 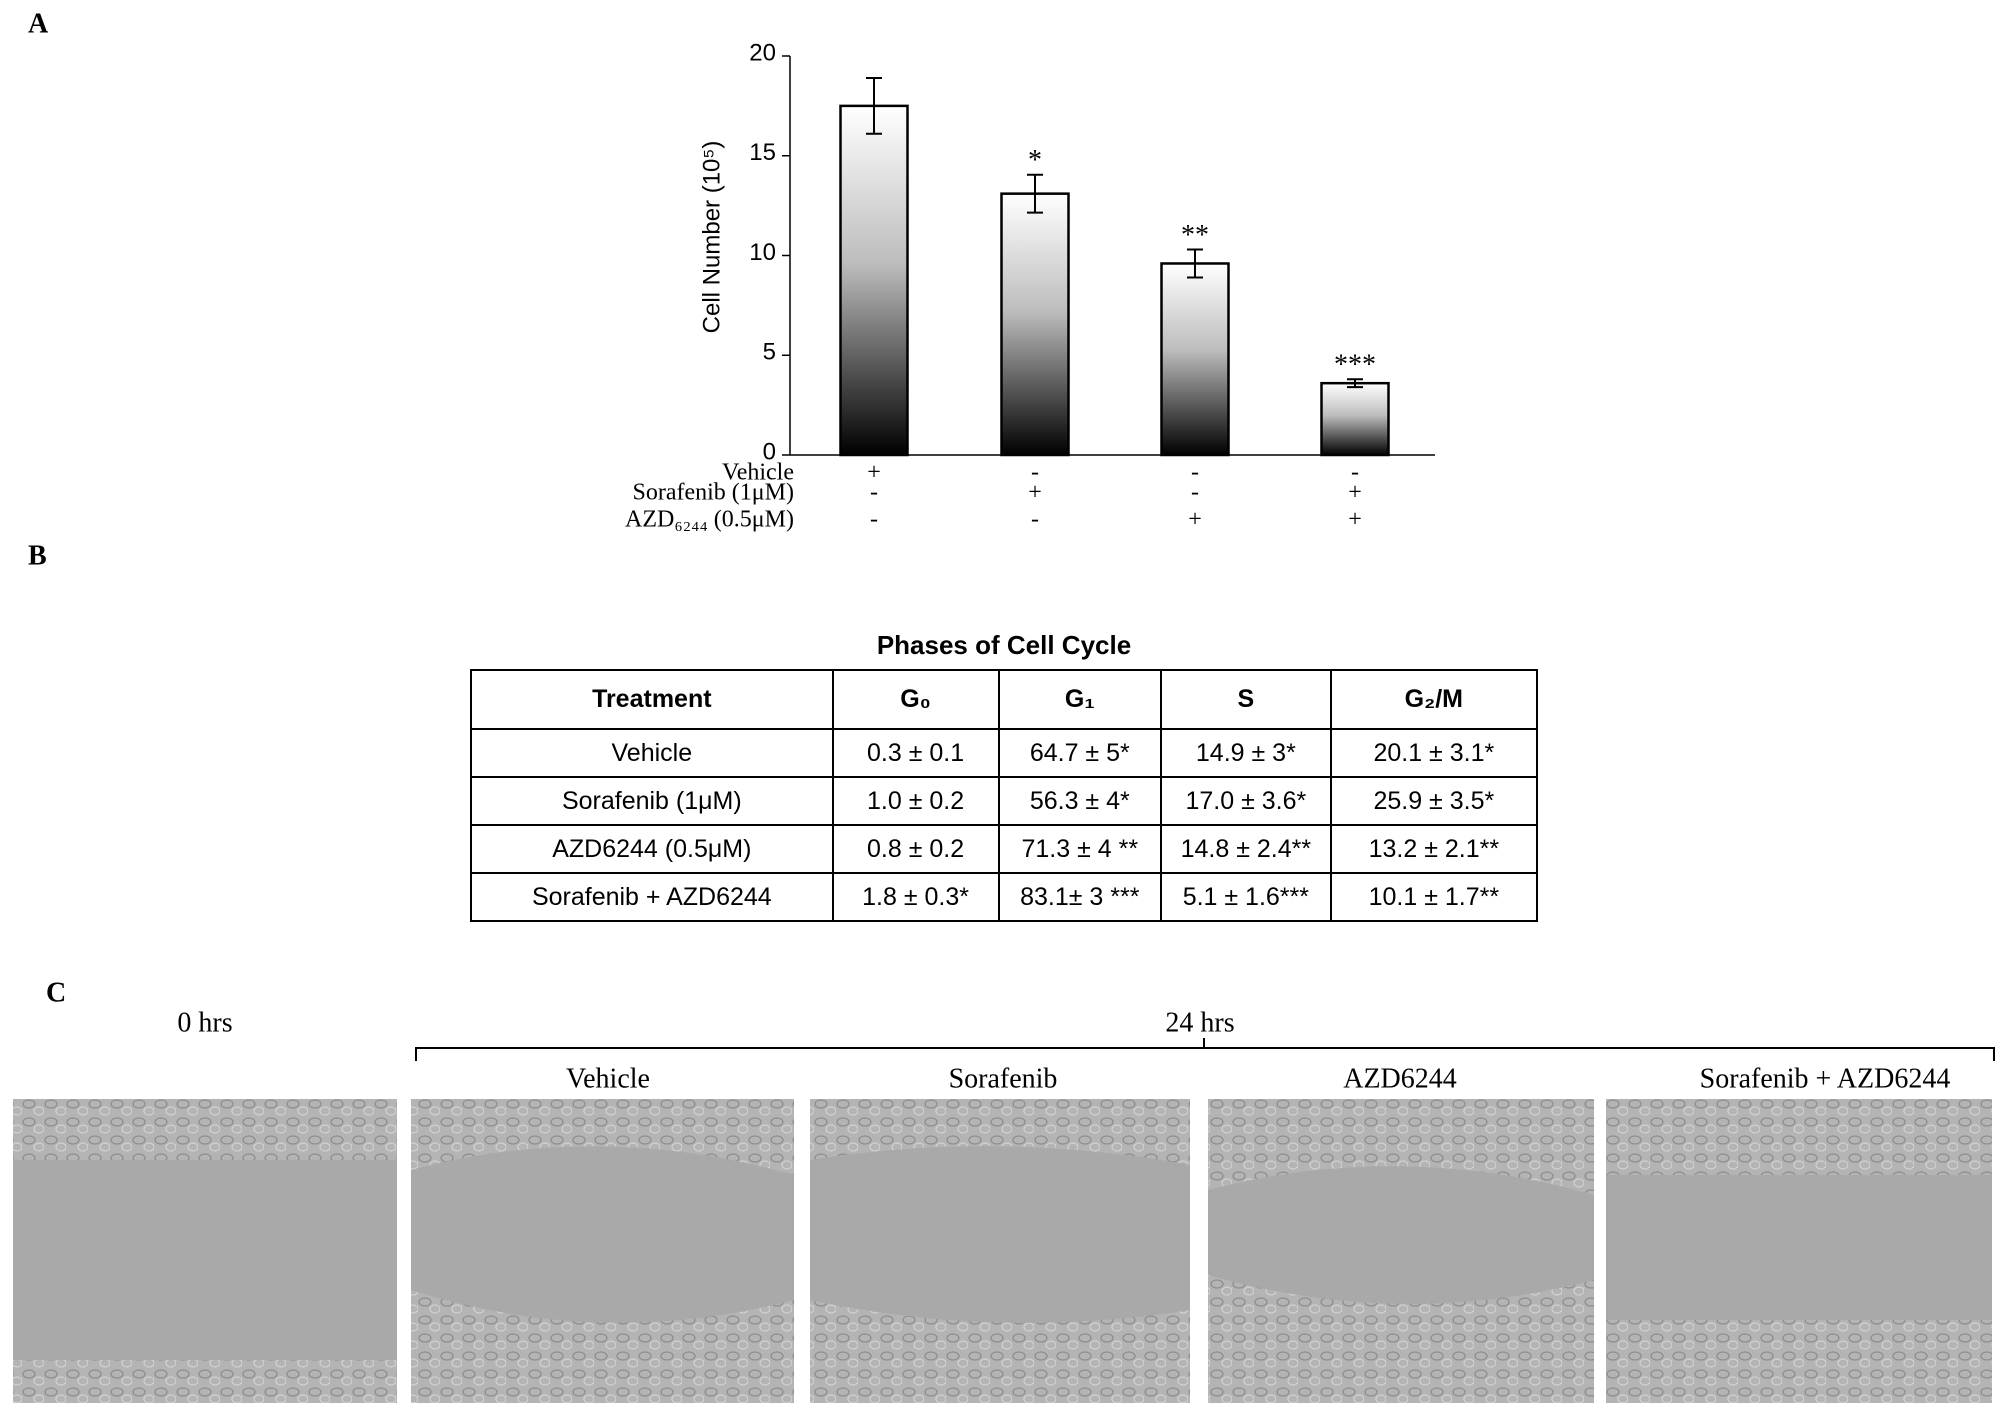 What do you see at coordinates (608, 1078) in the screenshot?
I see `condition-label: Vehicle` at bounding box center [608, 1078].